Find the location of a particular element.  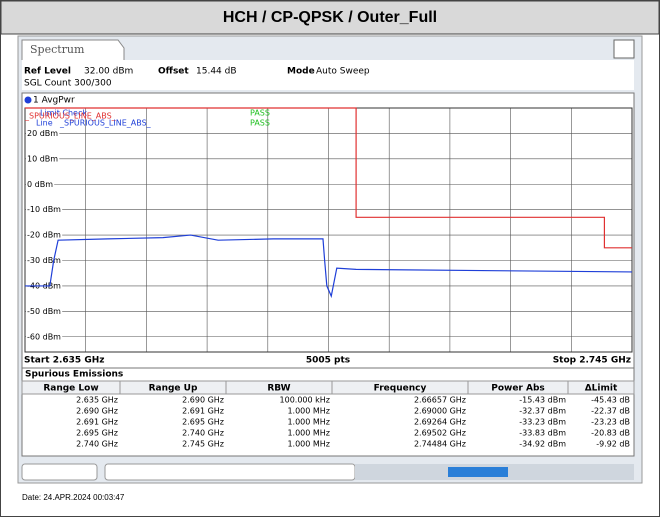

limit-check-title: Limit Check is located at coordinates (63, 113).